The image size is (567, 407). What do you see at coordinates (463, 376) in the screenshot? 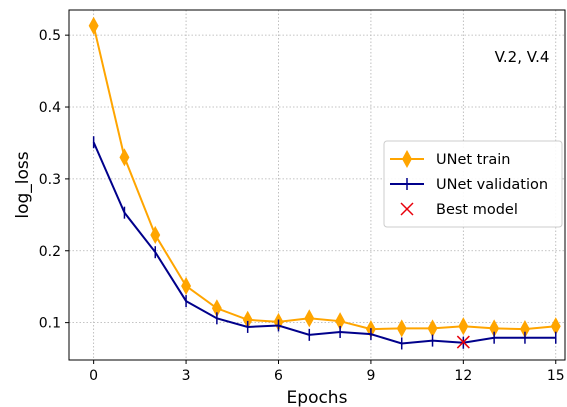
I see `x-tick-label: 12` at bounding box center [463, 376].